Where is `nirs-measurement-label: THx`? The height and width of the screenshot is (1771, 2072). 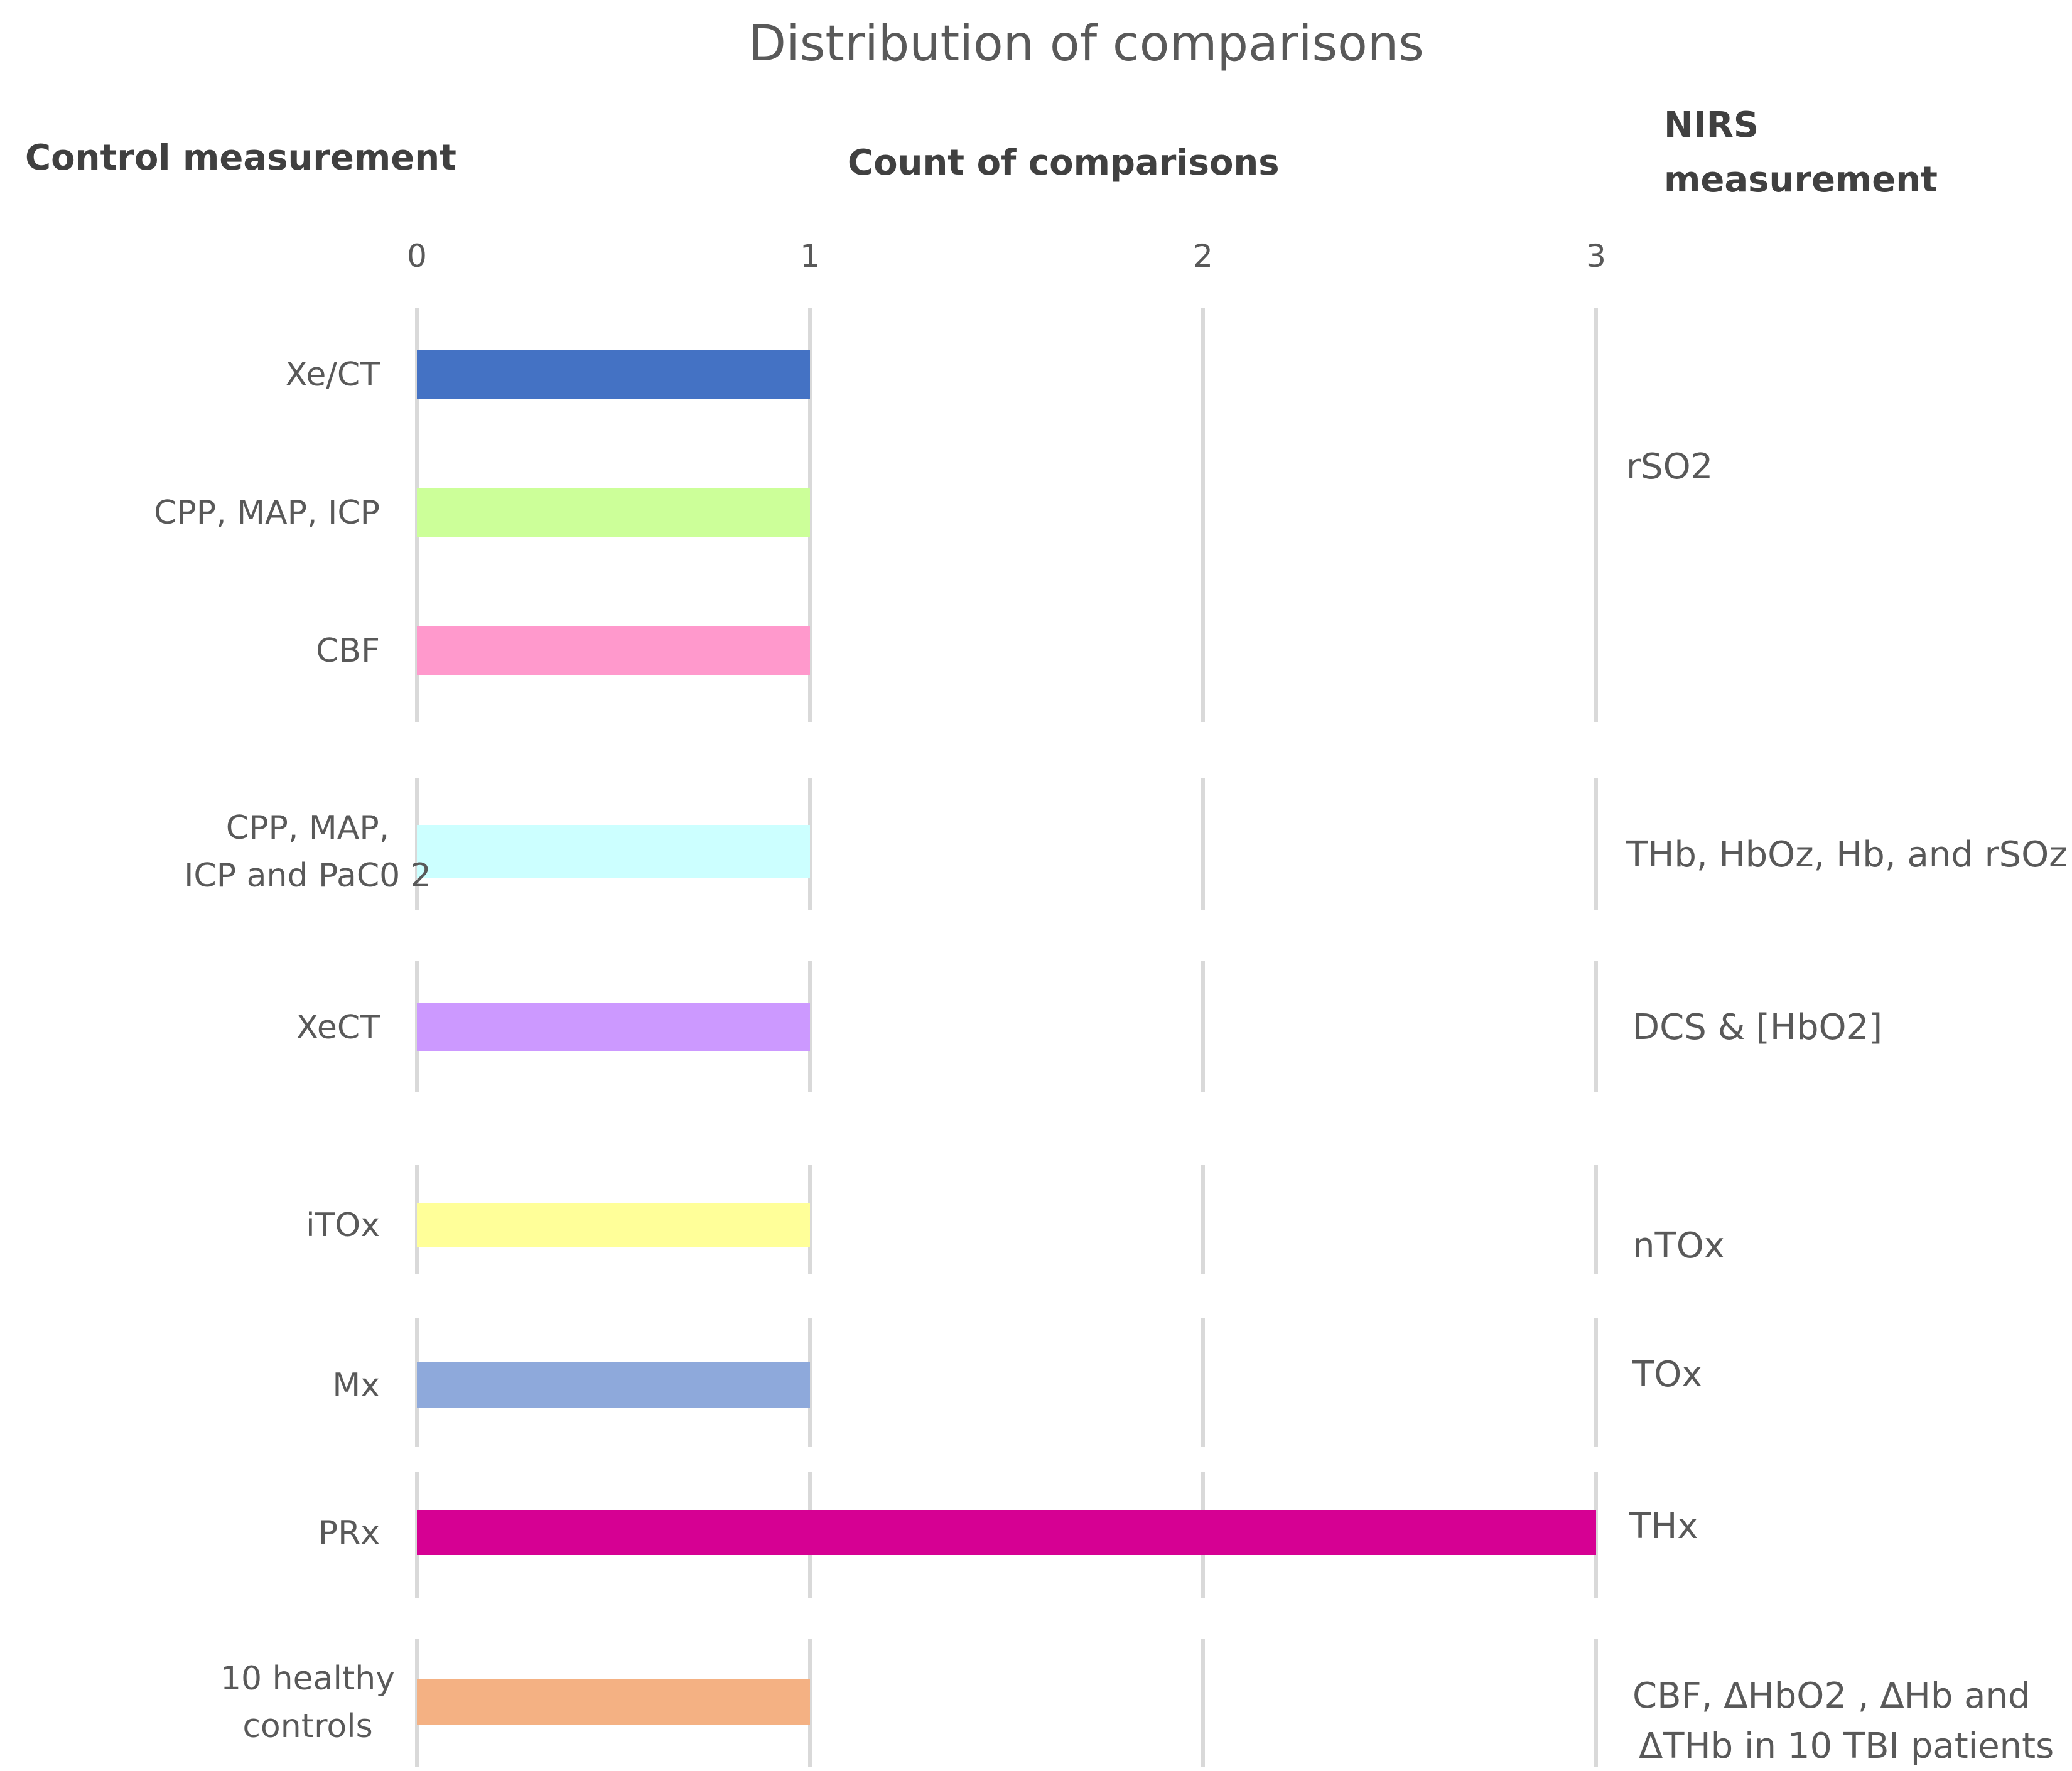
nirs-measurement-label: THx is located at coordinates (1664, 1526).